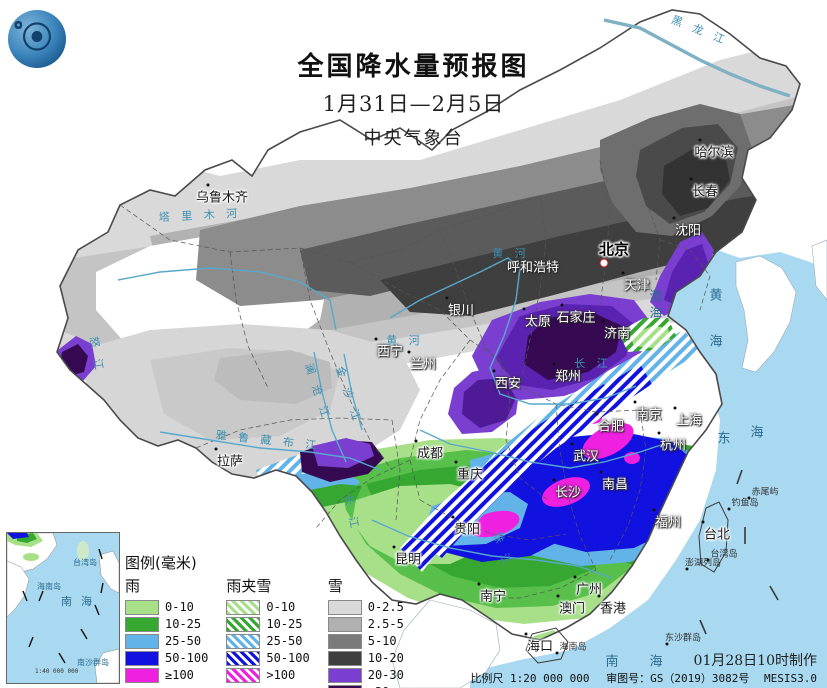 The image size is (827, 688). What do you see at coordinates (281, 675) in the screenshot?
I see `legend-range-label: >100` at bounding box center [281, 675].